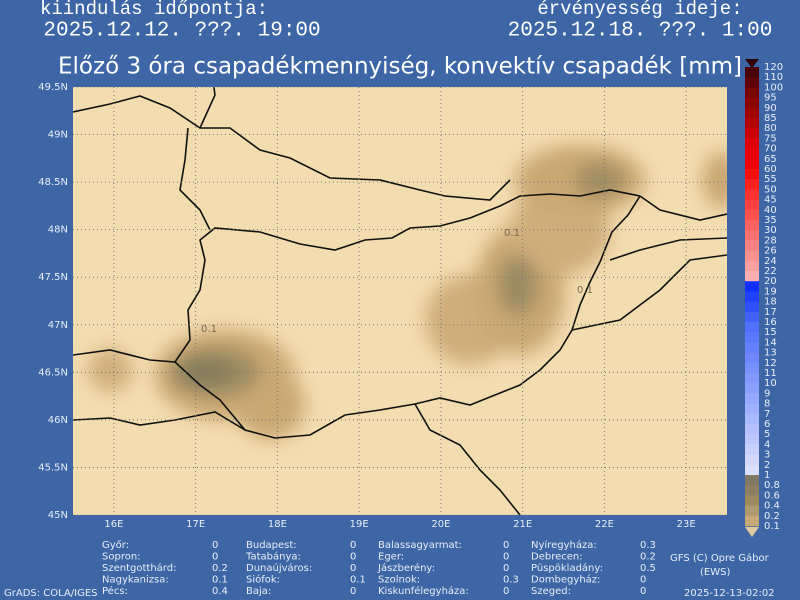 Image resolution: width=800 pixels, height=600 pixels. Describe the element at coordinates (770, 363) in the screenshot. I see `colorbar-label: 12` at that location.